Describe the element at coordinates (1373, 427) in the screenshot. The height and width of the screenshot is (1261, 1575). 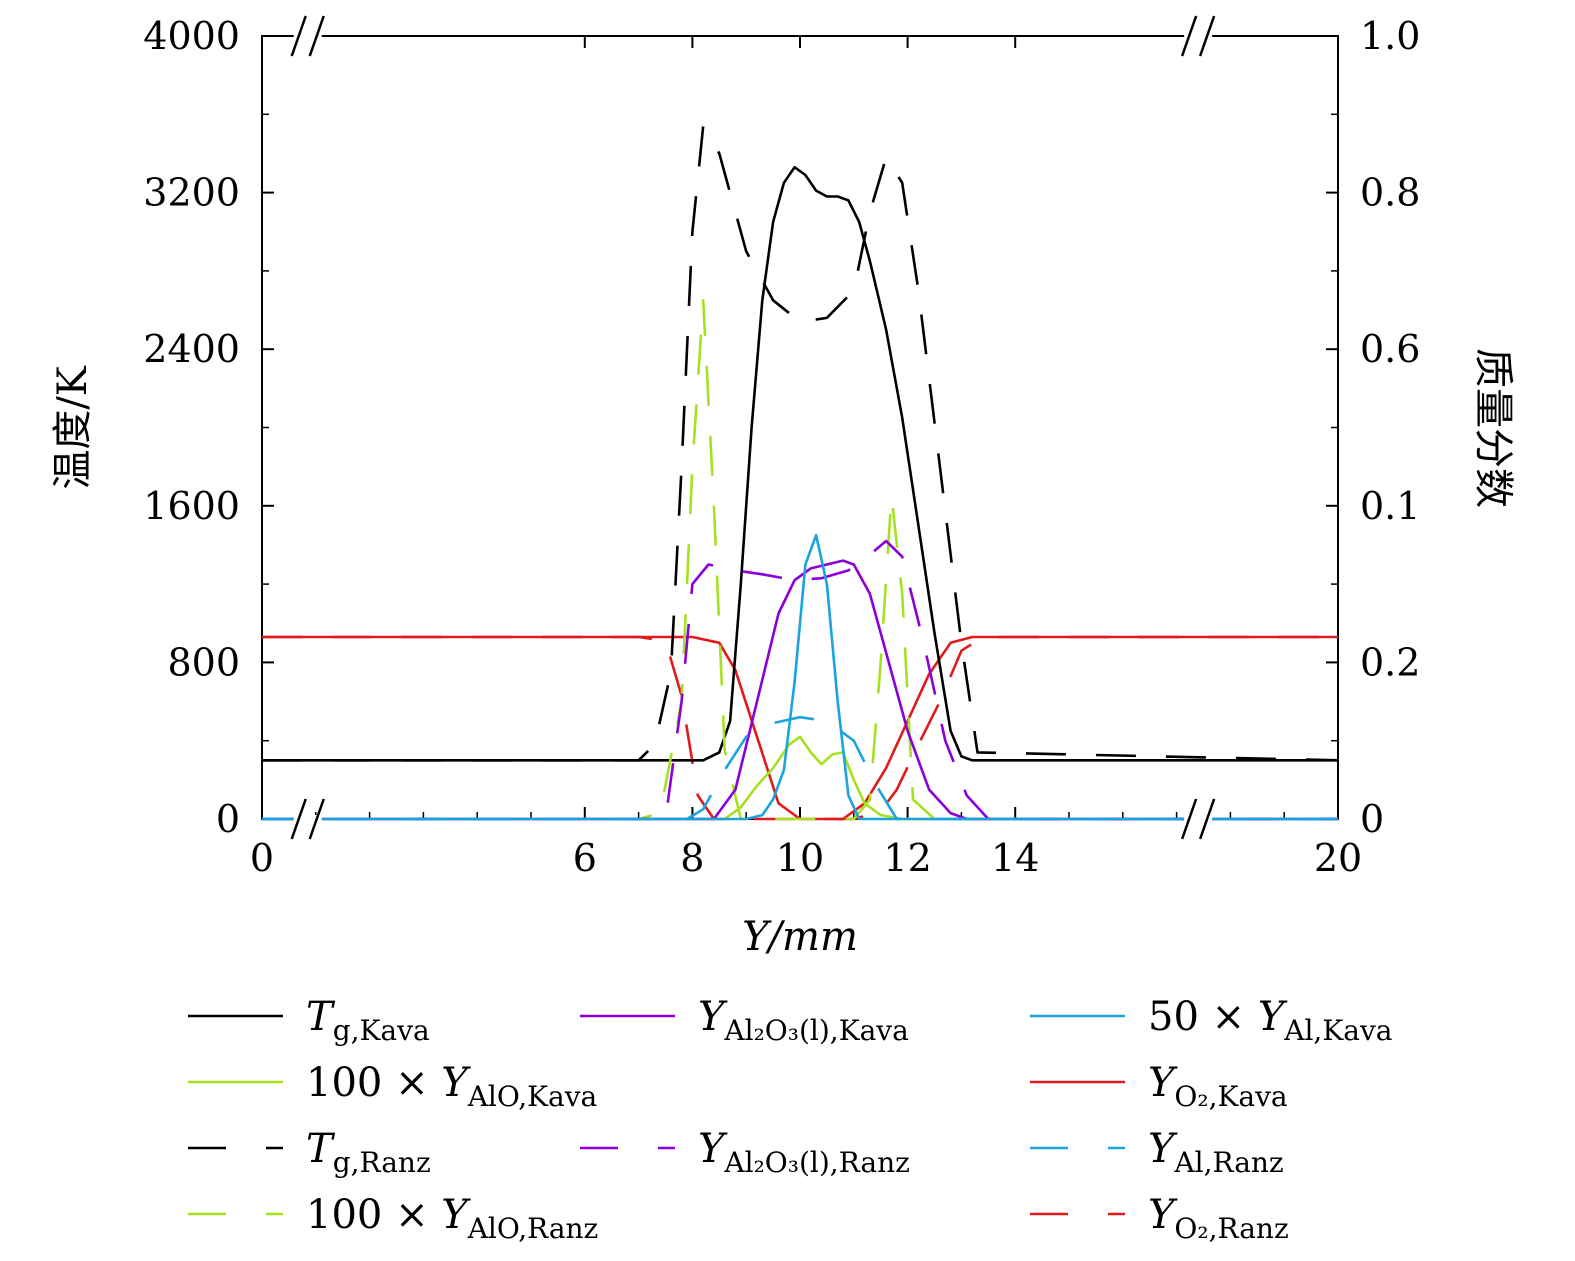
I see `y-right-axis-ticks: 0 0.2 0.1 0.6 0.8 1.0` at that location.